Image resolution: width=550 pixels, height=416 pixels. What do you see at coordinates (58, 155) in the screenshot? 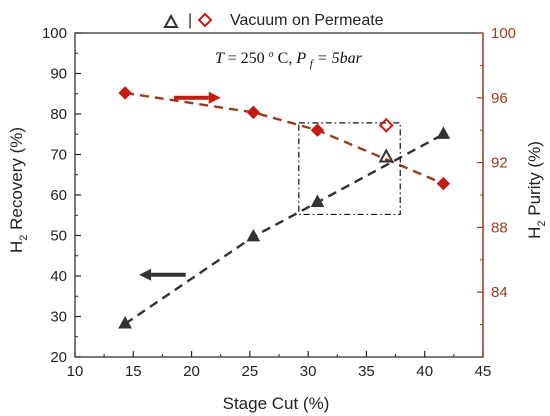
I see `left-tick-label: 70` at bounding box center [58, 155].